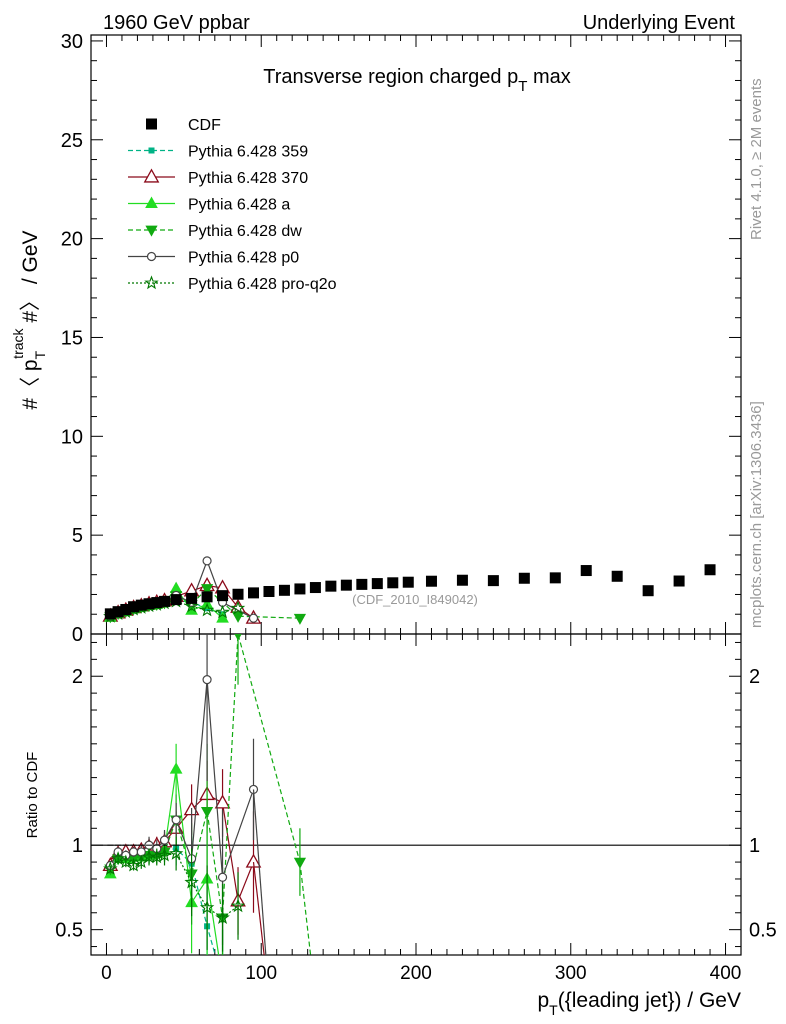 The image size is (786, 1024). I want to click on mcplots-label: mcplots.cern.ch [arXiv:1306.3436], so click(756, 514).